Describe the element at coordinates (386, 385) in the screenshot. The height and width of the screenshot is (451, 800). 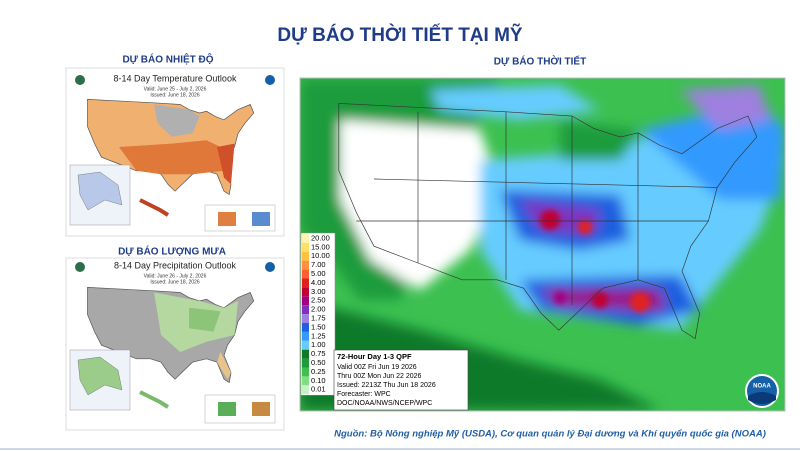
I see `info-line: Issued: 2213Z Thu Jun 18 2026` at that location.